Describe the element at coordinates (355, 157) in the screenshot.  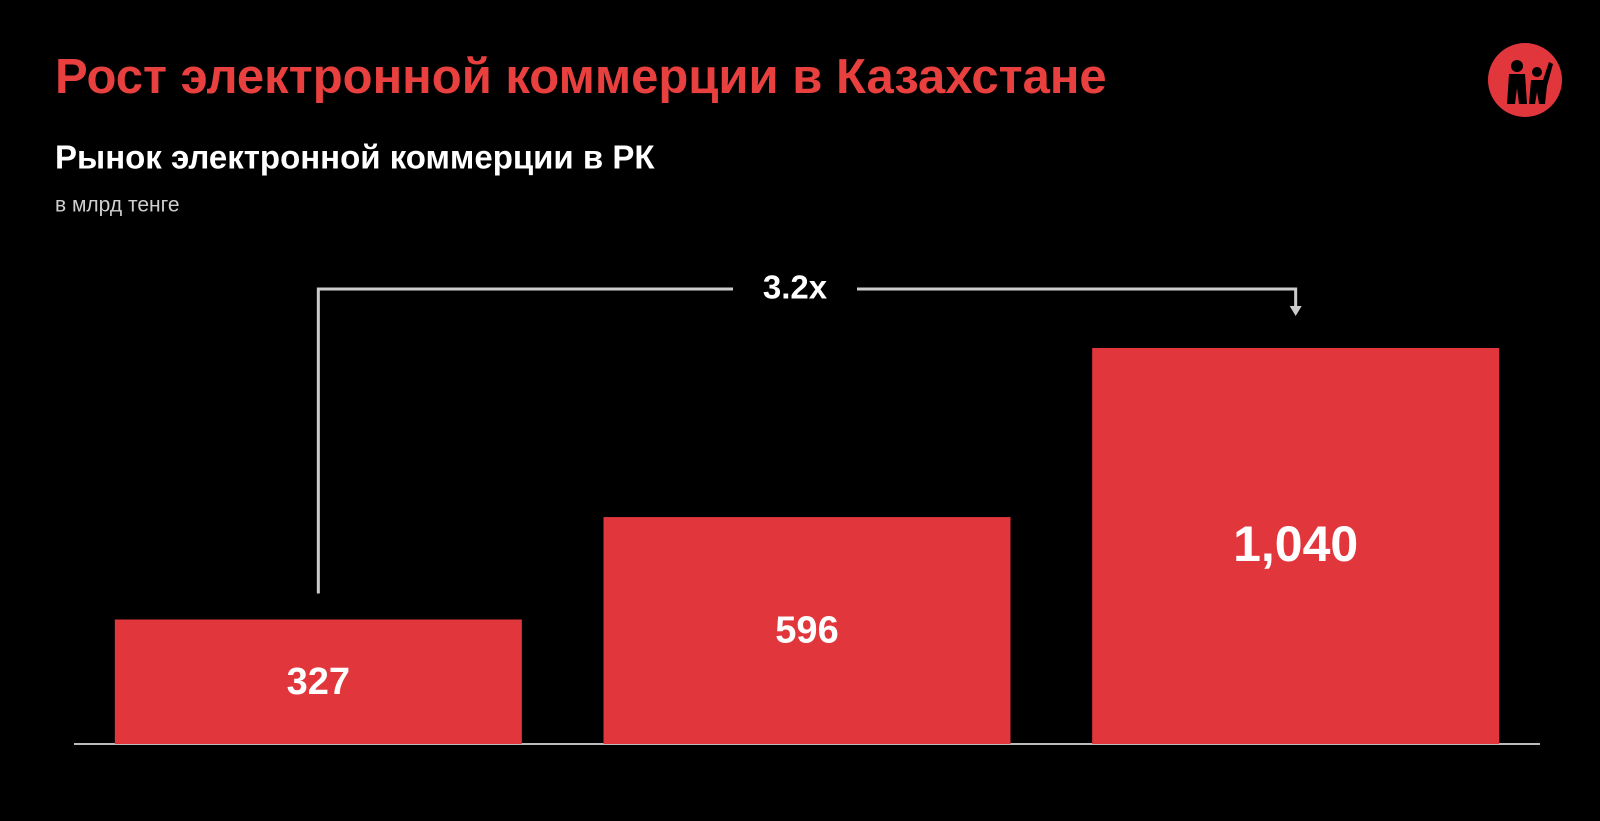
I see `chart-title: Рынок электронной коммерции в РК` at that location.